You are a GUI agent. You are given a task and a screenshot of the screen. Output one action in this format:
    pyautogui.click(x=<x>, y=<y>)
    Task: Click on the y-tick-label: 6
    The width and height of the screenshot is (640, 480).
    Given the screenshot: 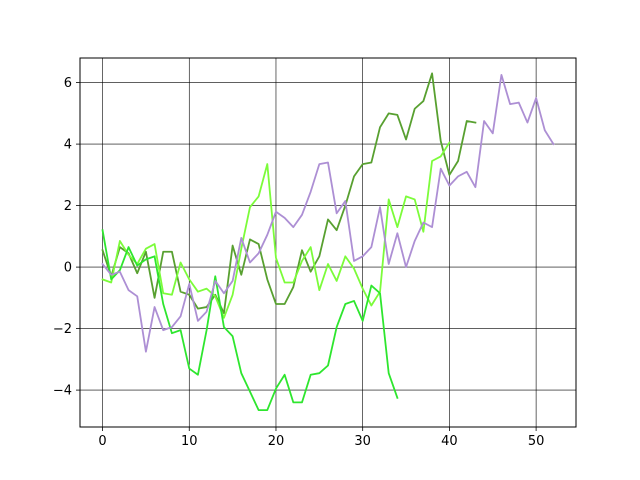 What is the action you would take?
    pyautogui.click(x=68, y=83)
    